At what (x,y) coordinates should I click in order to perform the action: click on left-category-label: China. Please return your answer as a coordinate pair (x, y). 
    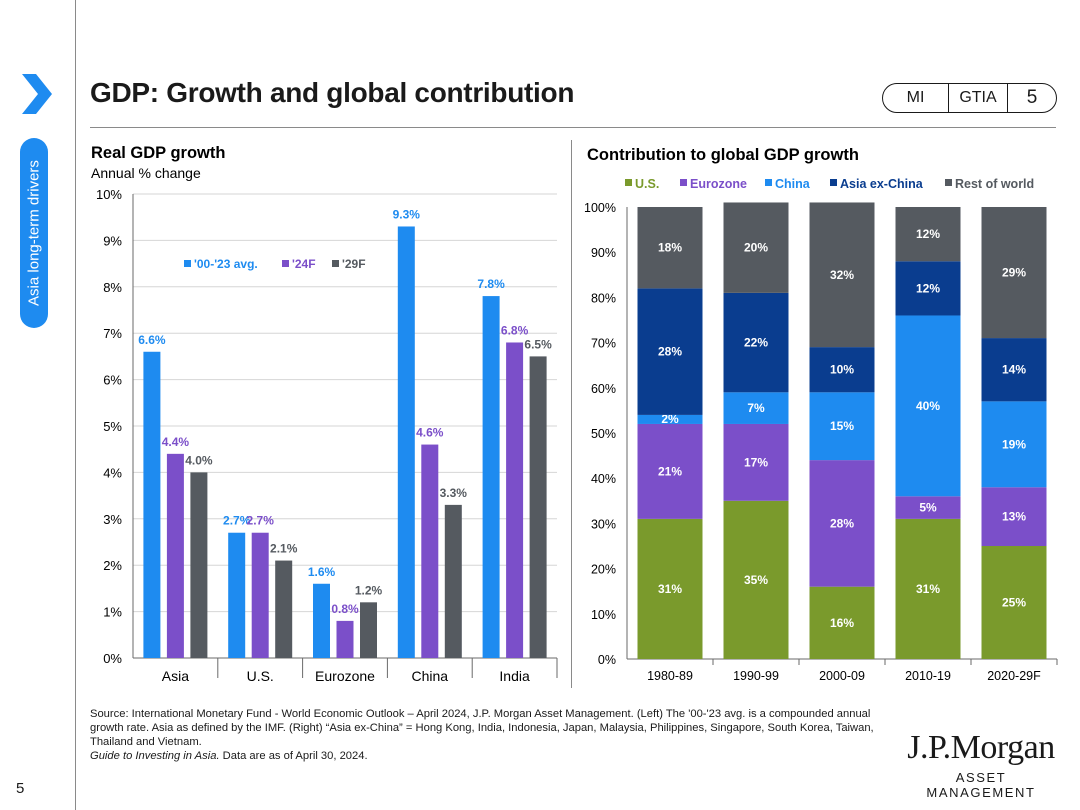
    Looking at the image, I should click on (430, 676).